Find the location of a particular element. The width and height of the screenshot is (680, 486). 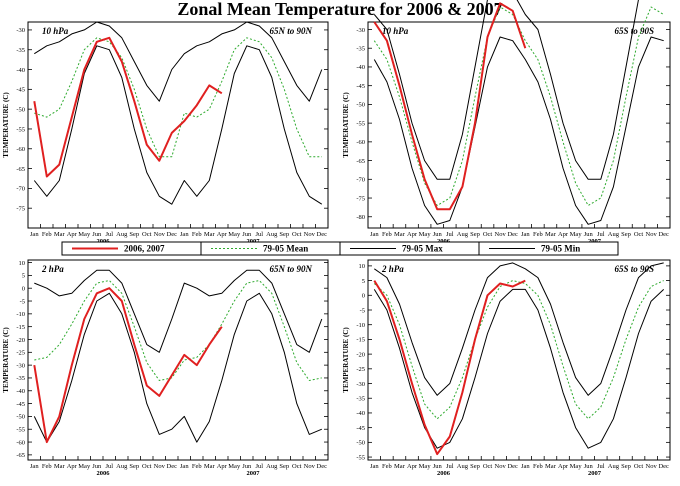

legend-item: 79-05 Mean is located at coordinates (254, 248).